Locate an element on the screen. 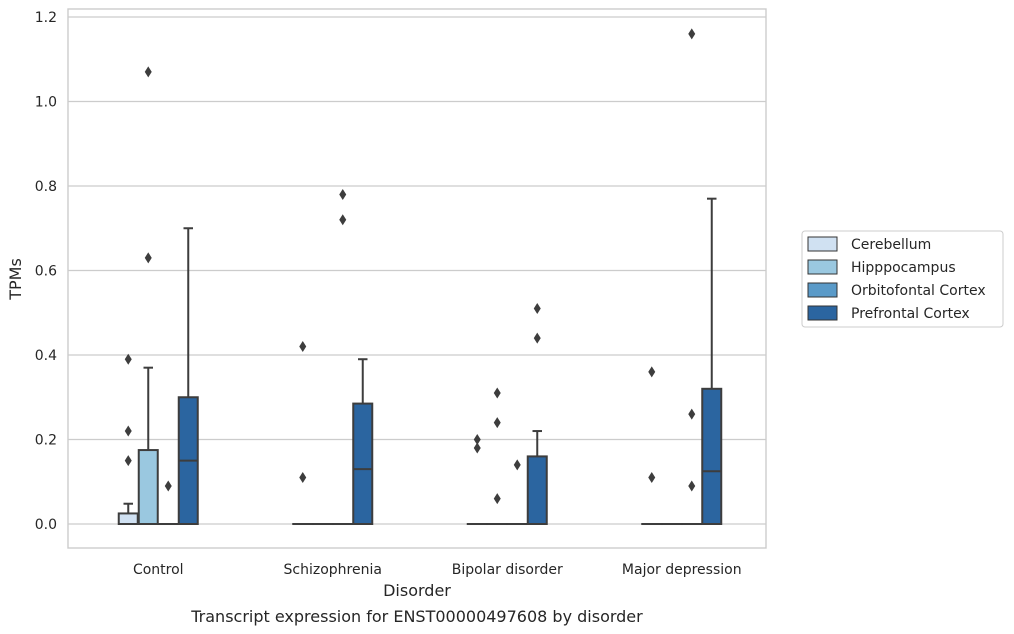 This screenshot has width=1014, height=634. legend-frame is located at coordinates (902, 279).